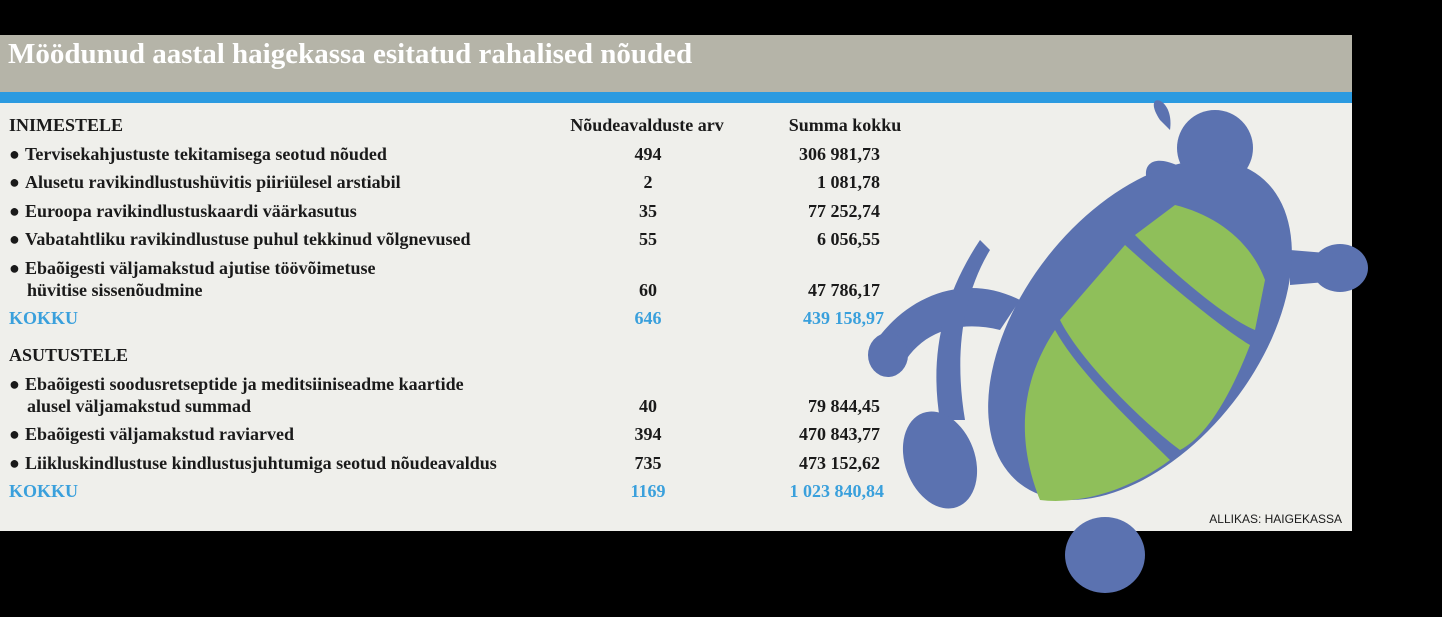  Describe the element at coordinates (115, 289) in the screenshot. I see `row-label: hüvitise sissenõudmine` at that location.